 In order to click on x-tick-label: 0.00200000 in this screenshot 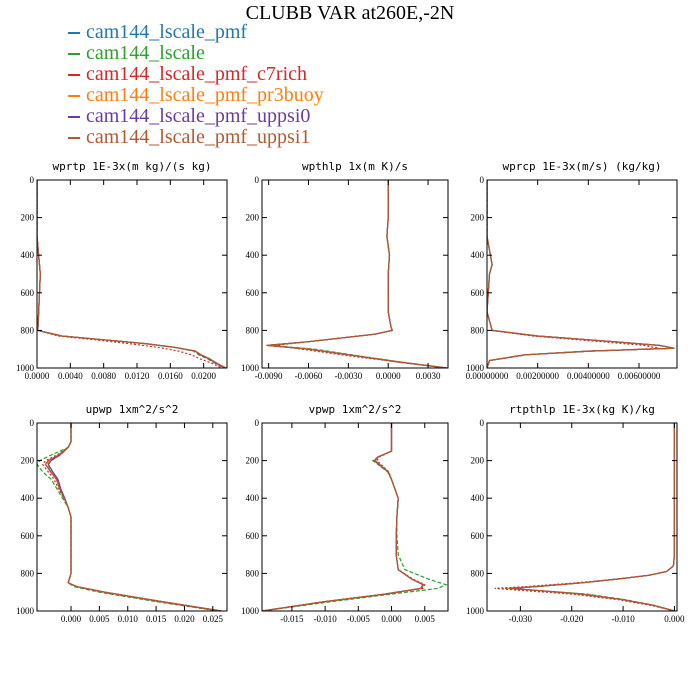, I will do `click(537, 376)`.